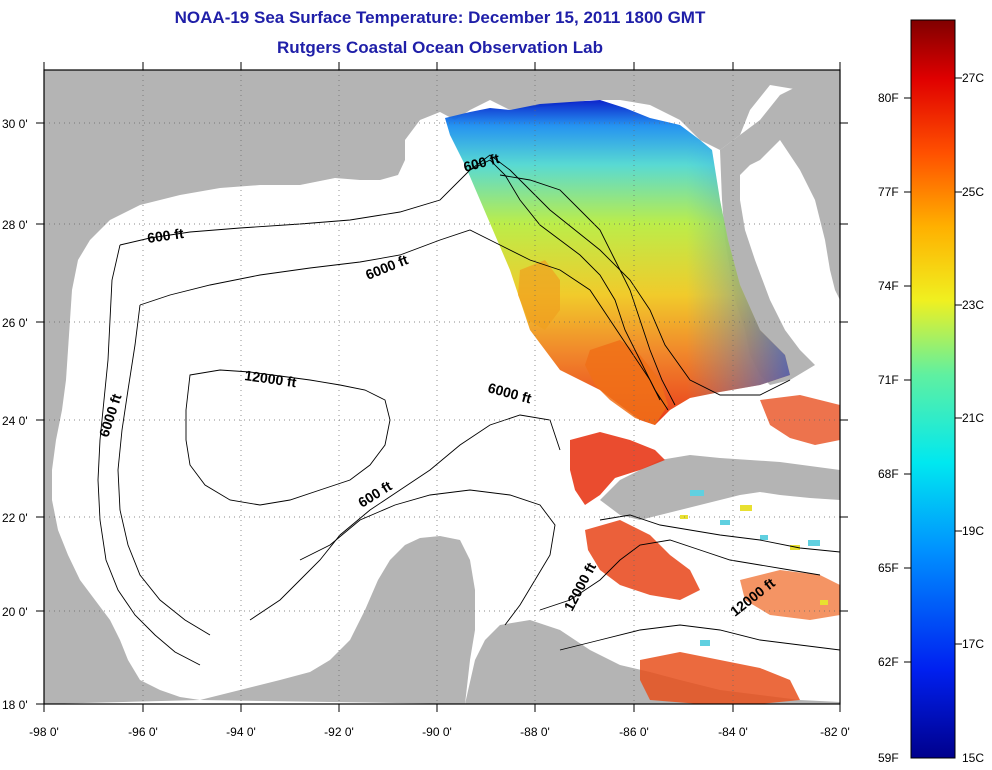 Image resolution: width=992 pixels, height=770 pixels. What do you see at coordinates (835, 732) in the screenshot?
I see `lon-label: -82 0'` at bounding box center [835, 732].